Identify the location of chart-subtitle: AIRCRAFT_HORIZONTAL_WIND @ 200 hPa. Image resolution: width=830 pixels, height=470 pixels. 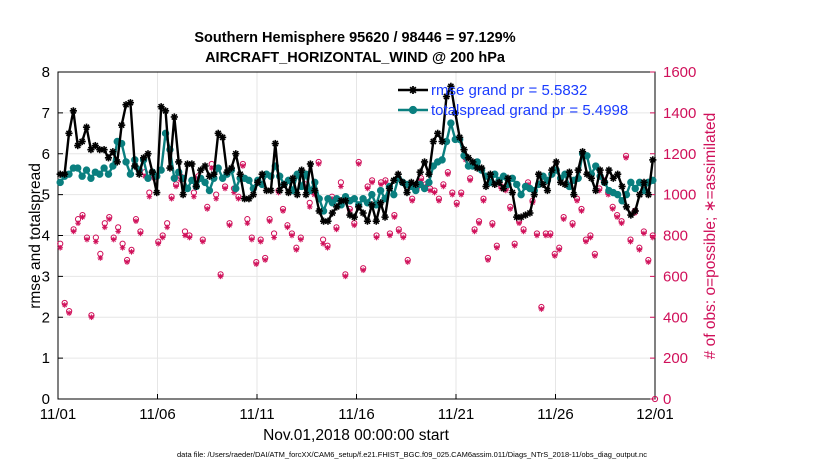
(355, 58).